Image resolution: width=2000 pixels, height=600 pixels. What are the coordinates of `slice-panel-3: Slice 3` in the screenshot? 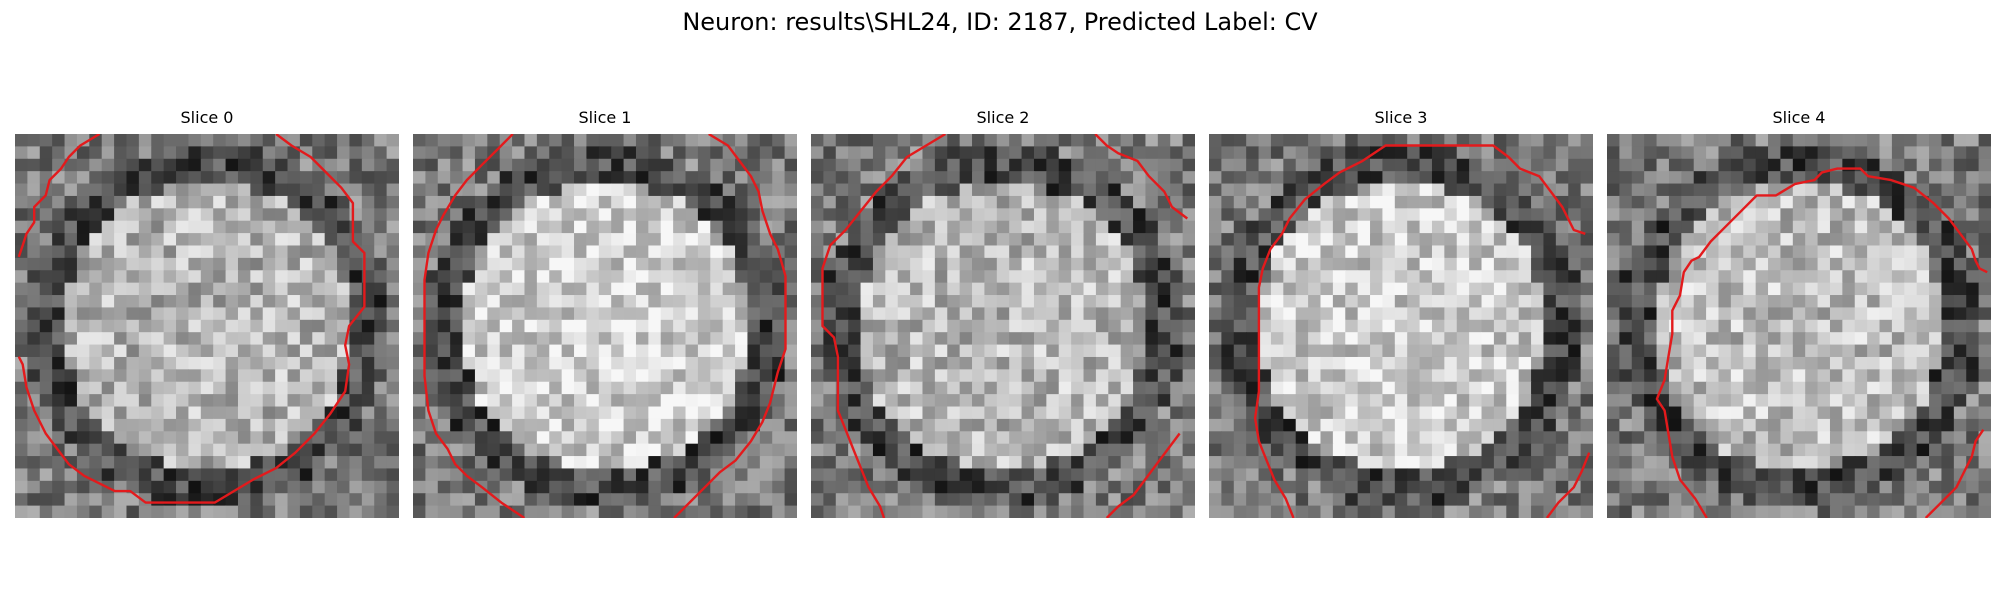 It's located at (1401, 313).